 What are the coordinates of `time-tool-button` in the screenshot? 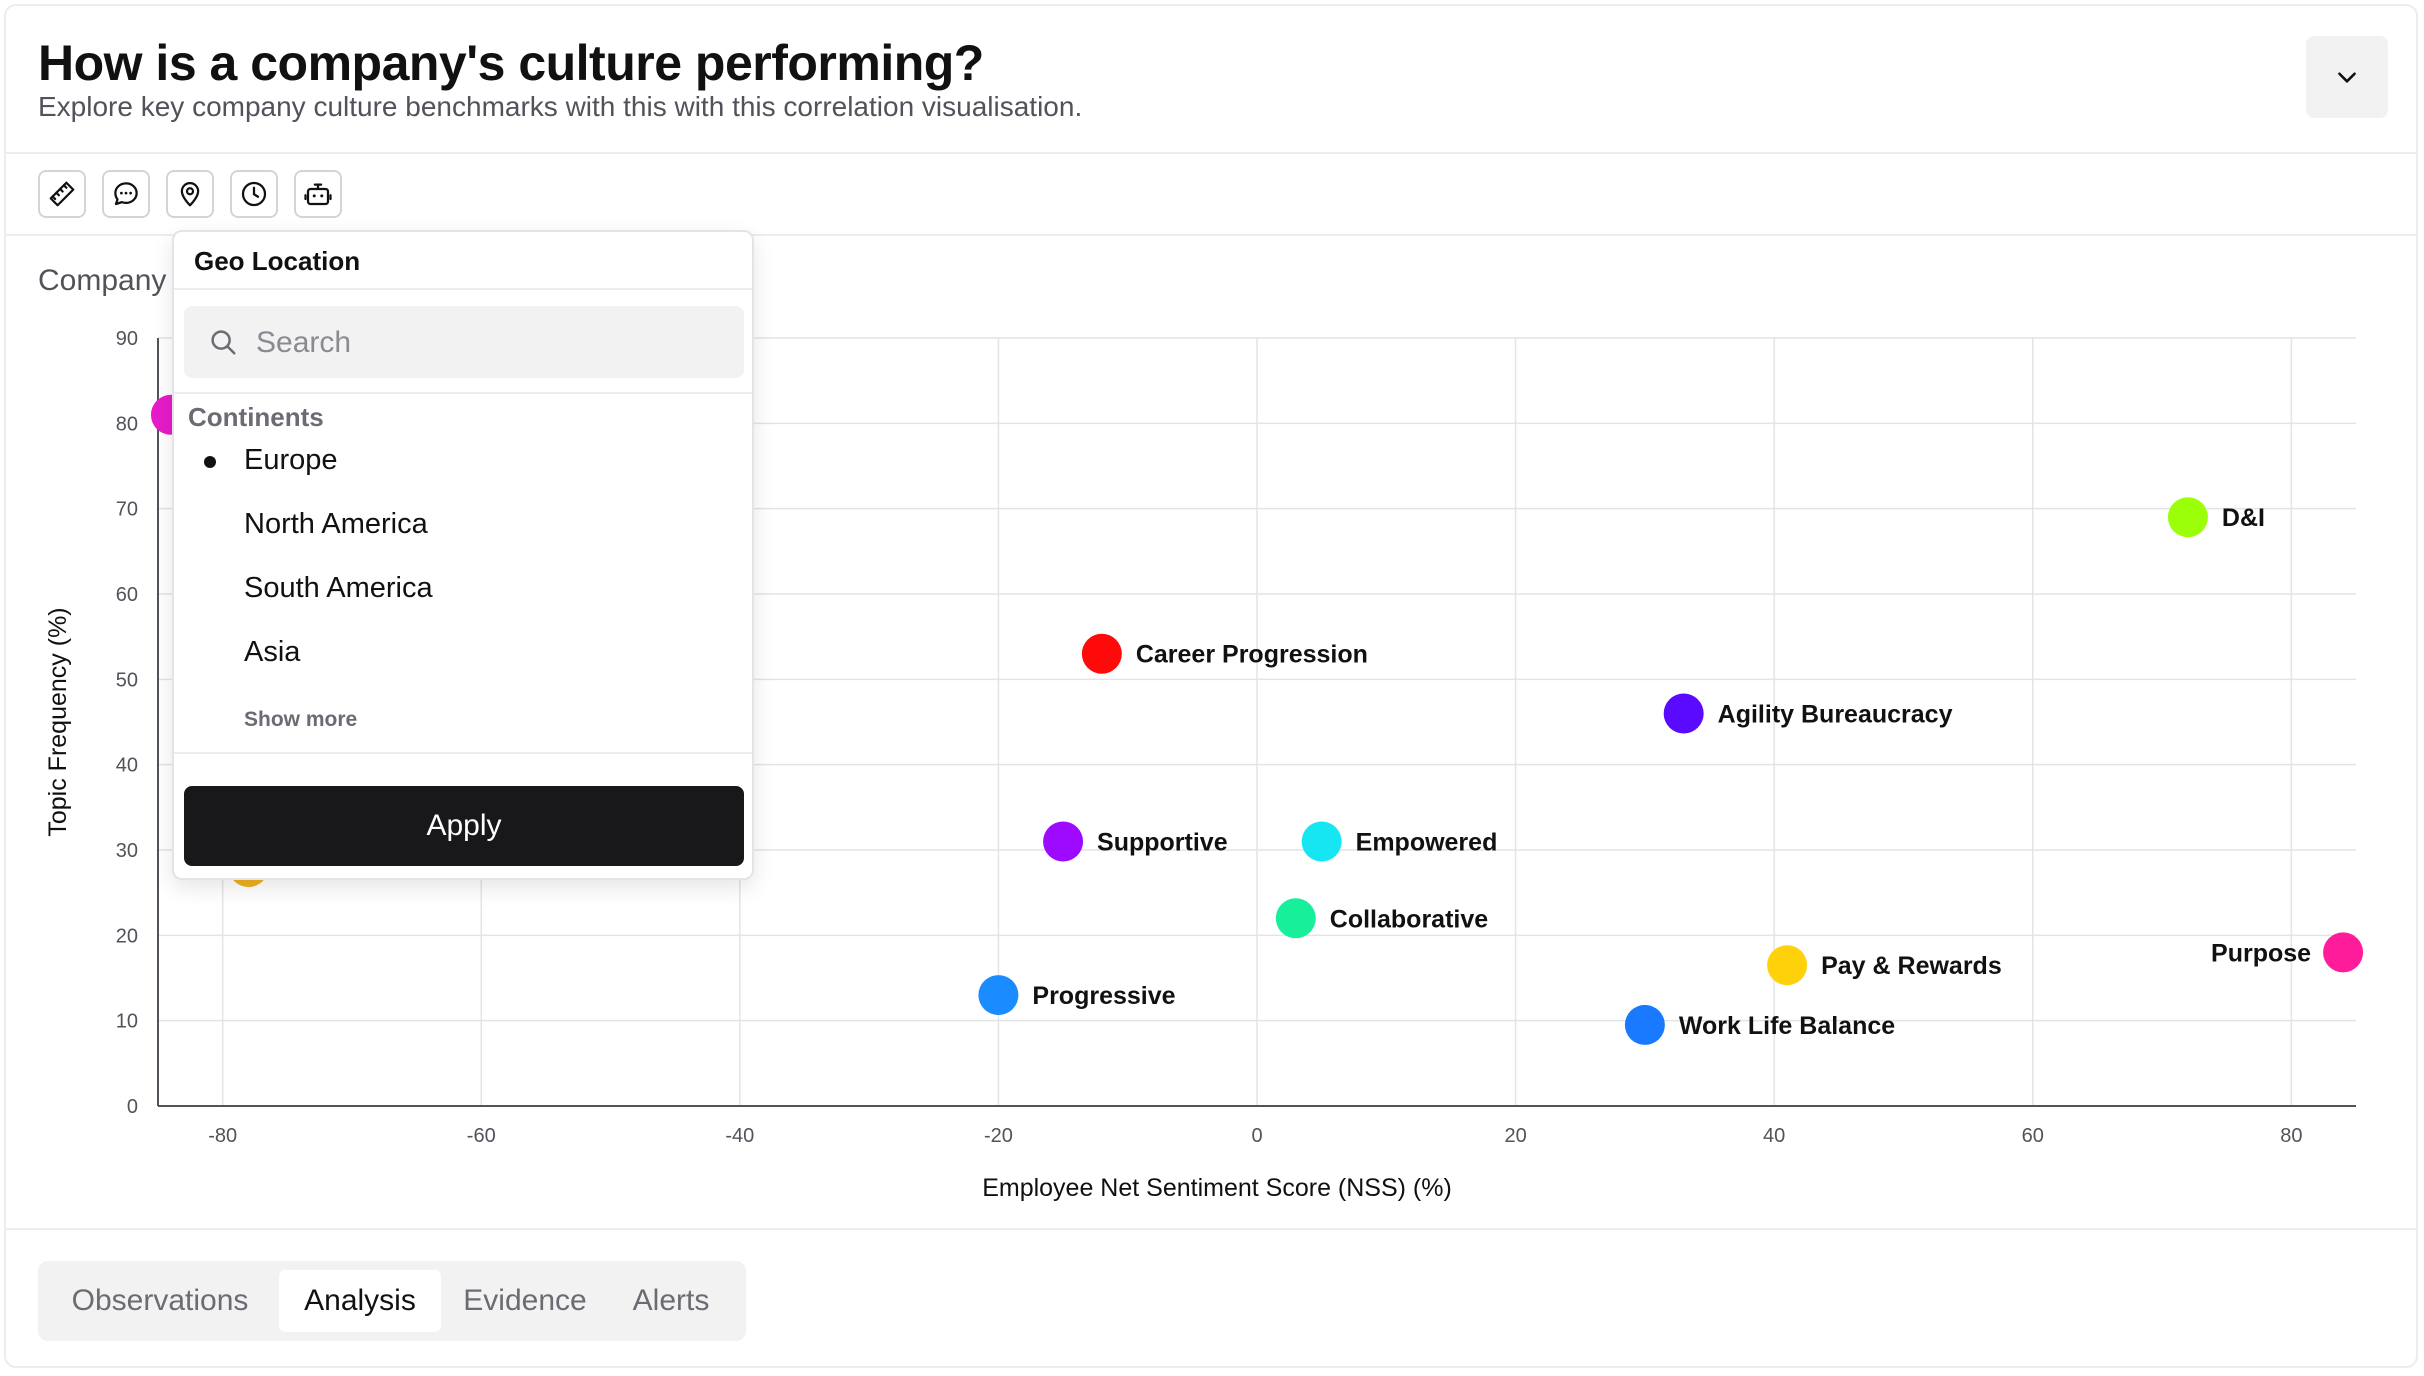 It's located at (254, 194).